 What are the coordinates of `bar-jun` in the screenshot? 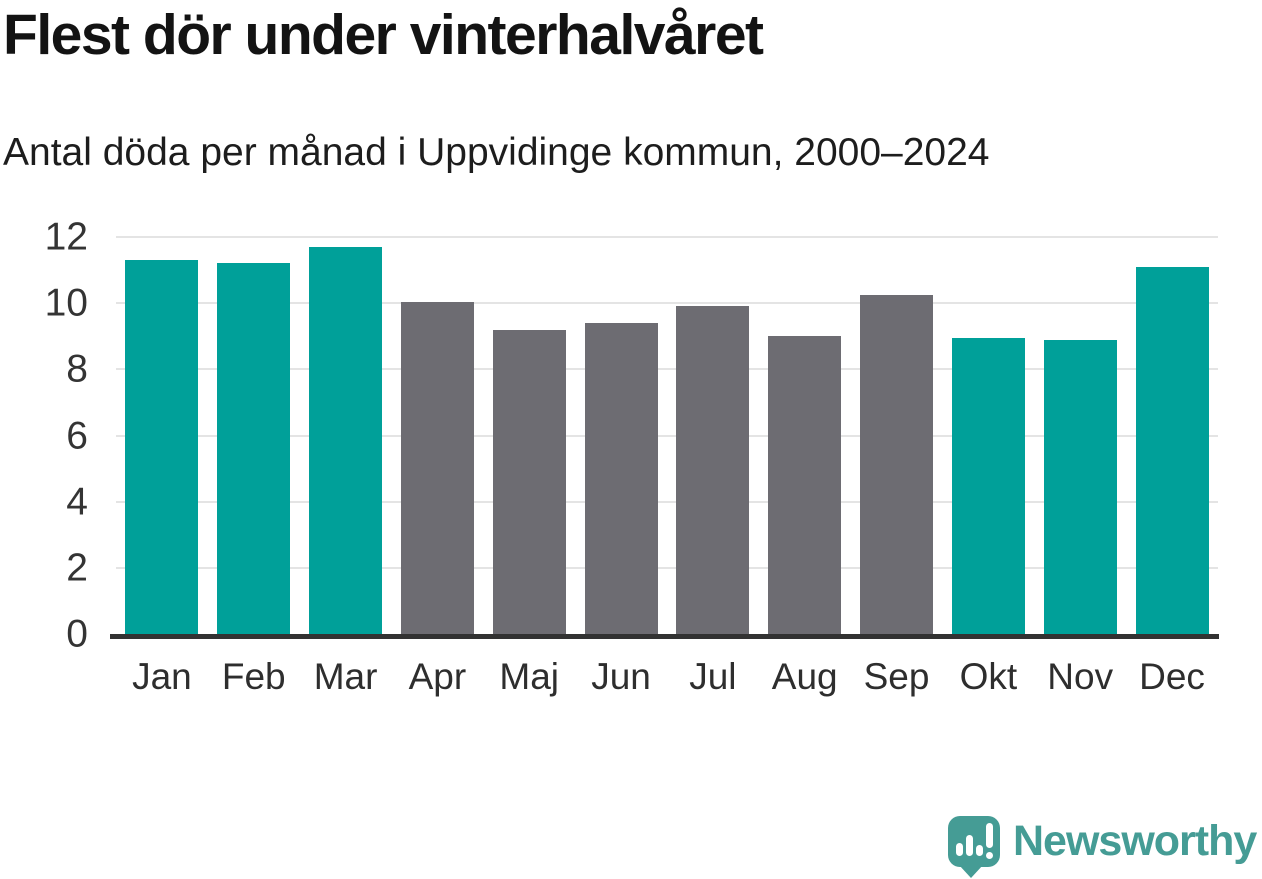 It's located at (621, 478).